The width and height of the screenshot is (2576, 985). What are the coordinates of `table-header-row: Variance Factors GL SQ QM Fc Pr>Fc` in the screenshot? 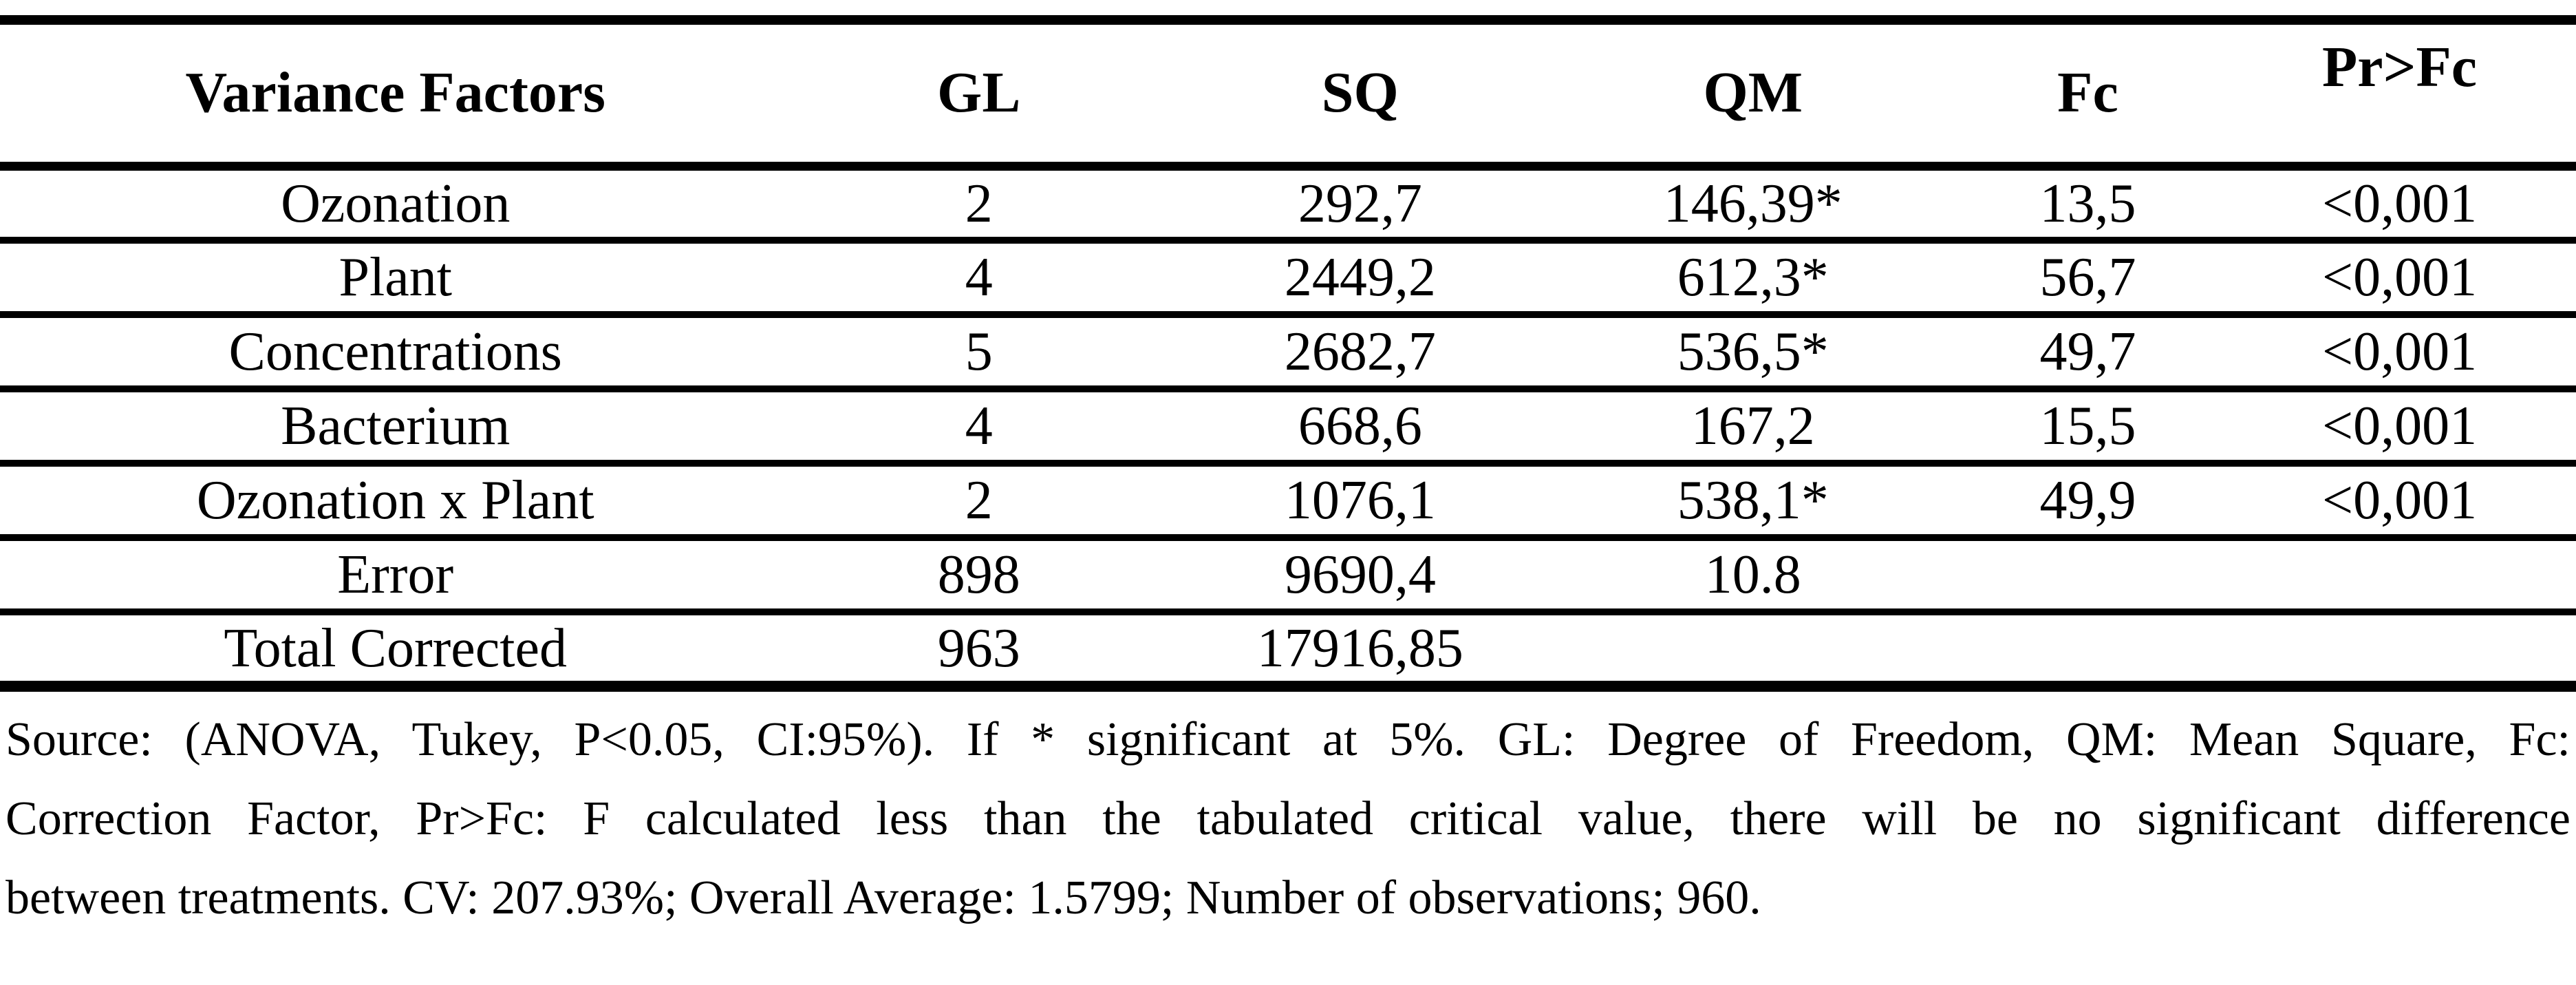 It's located at (1288, 93).